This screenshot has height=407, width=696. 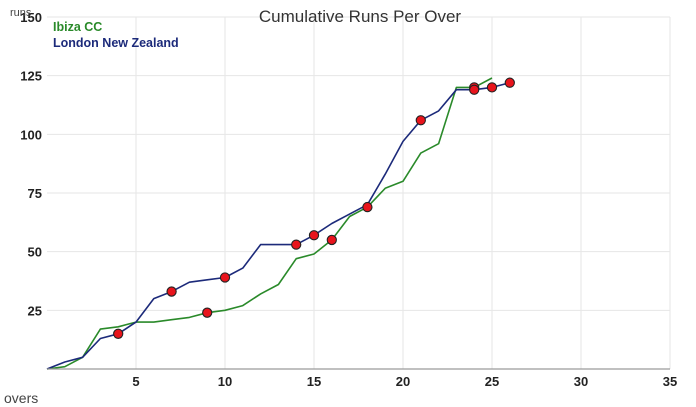 I want to click on y-tick-label: 125, so click(x=31, y=76).